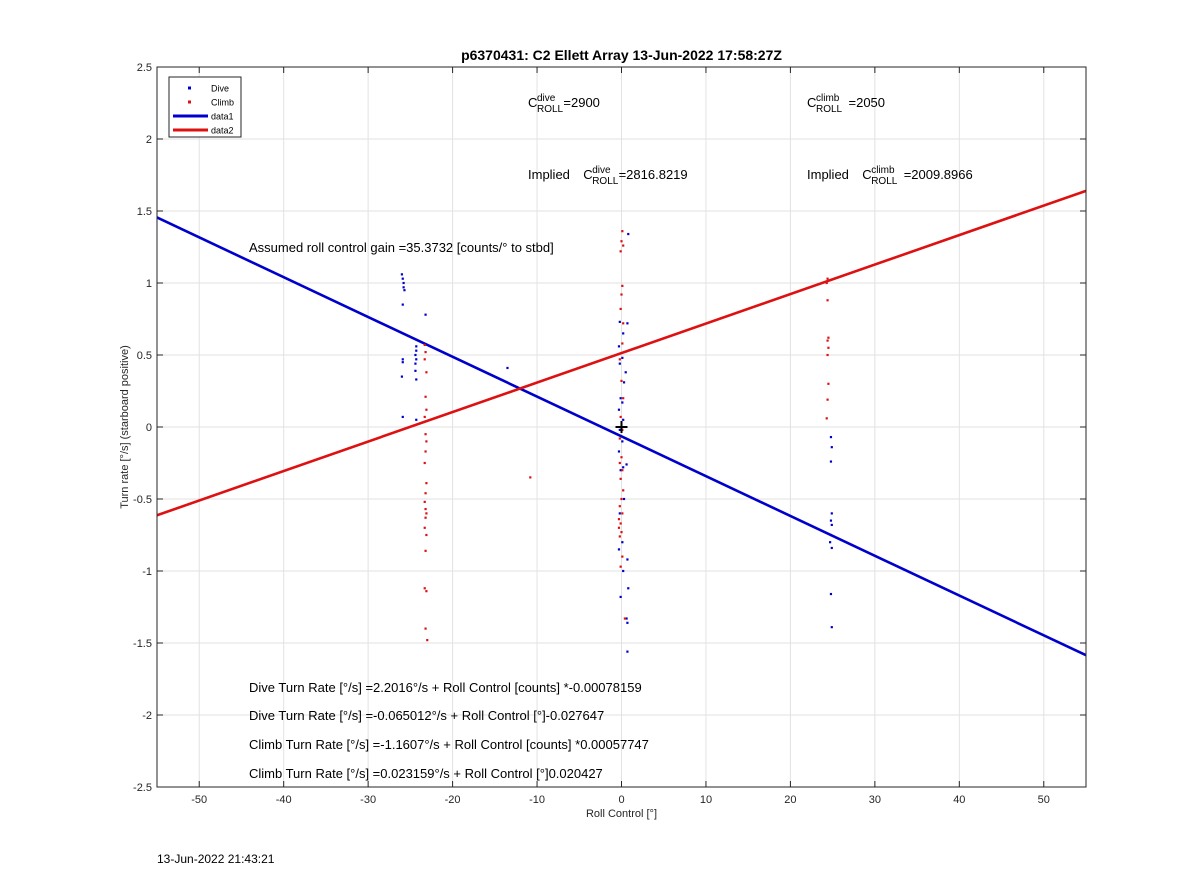 This screenshot has width=1200, height=885. I want to click on legend: Dive Climb data1 data2, so click(205, 107).